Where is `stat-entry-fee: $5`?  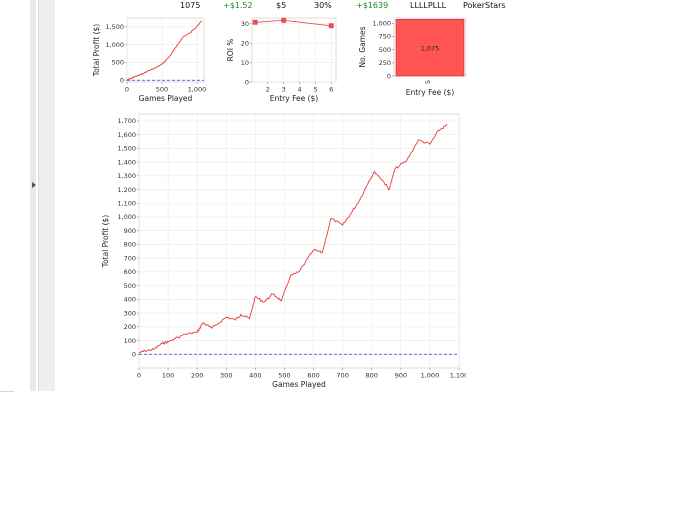
stat-entry-fee: $5 is located at coordinates (281, 5).